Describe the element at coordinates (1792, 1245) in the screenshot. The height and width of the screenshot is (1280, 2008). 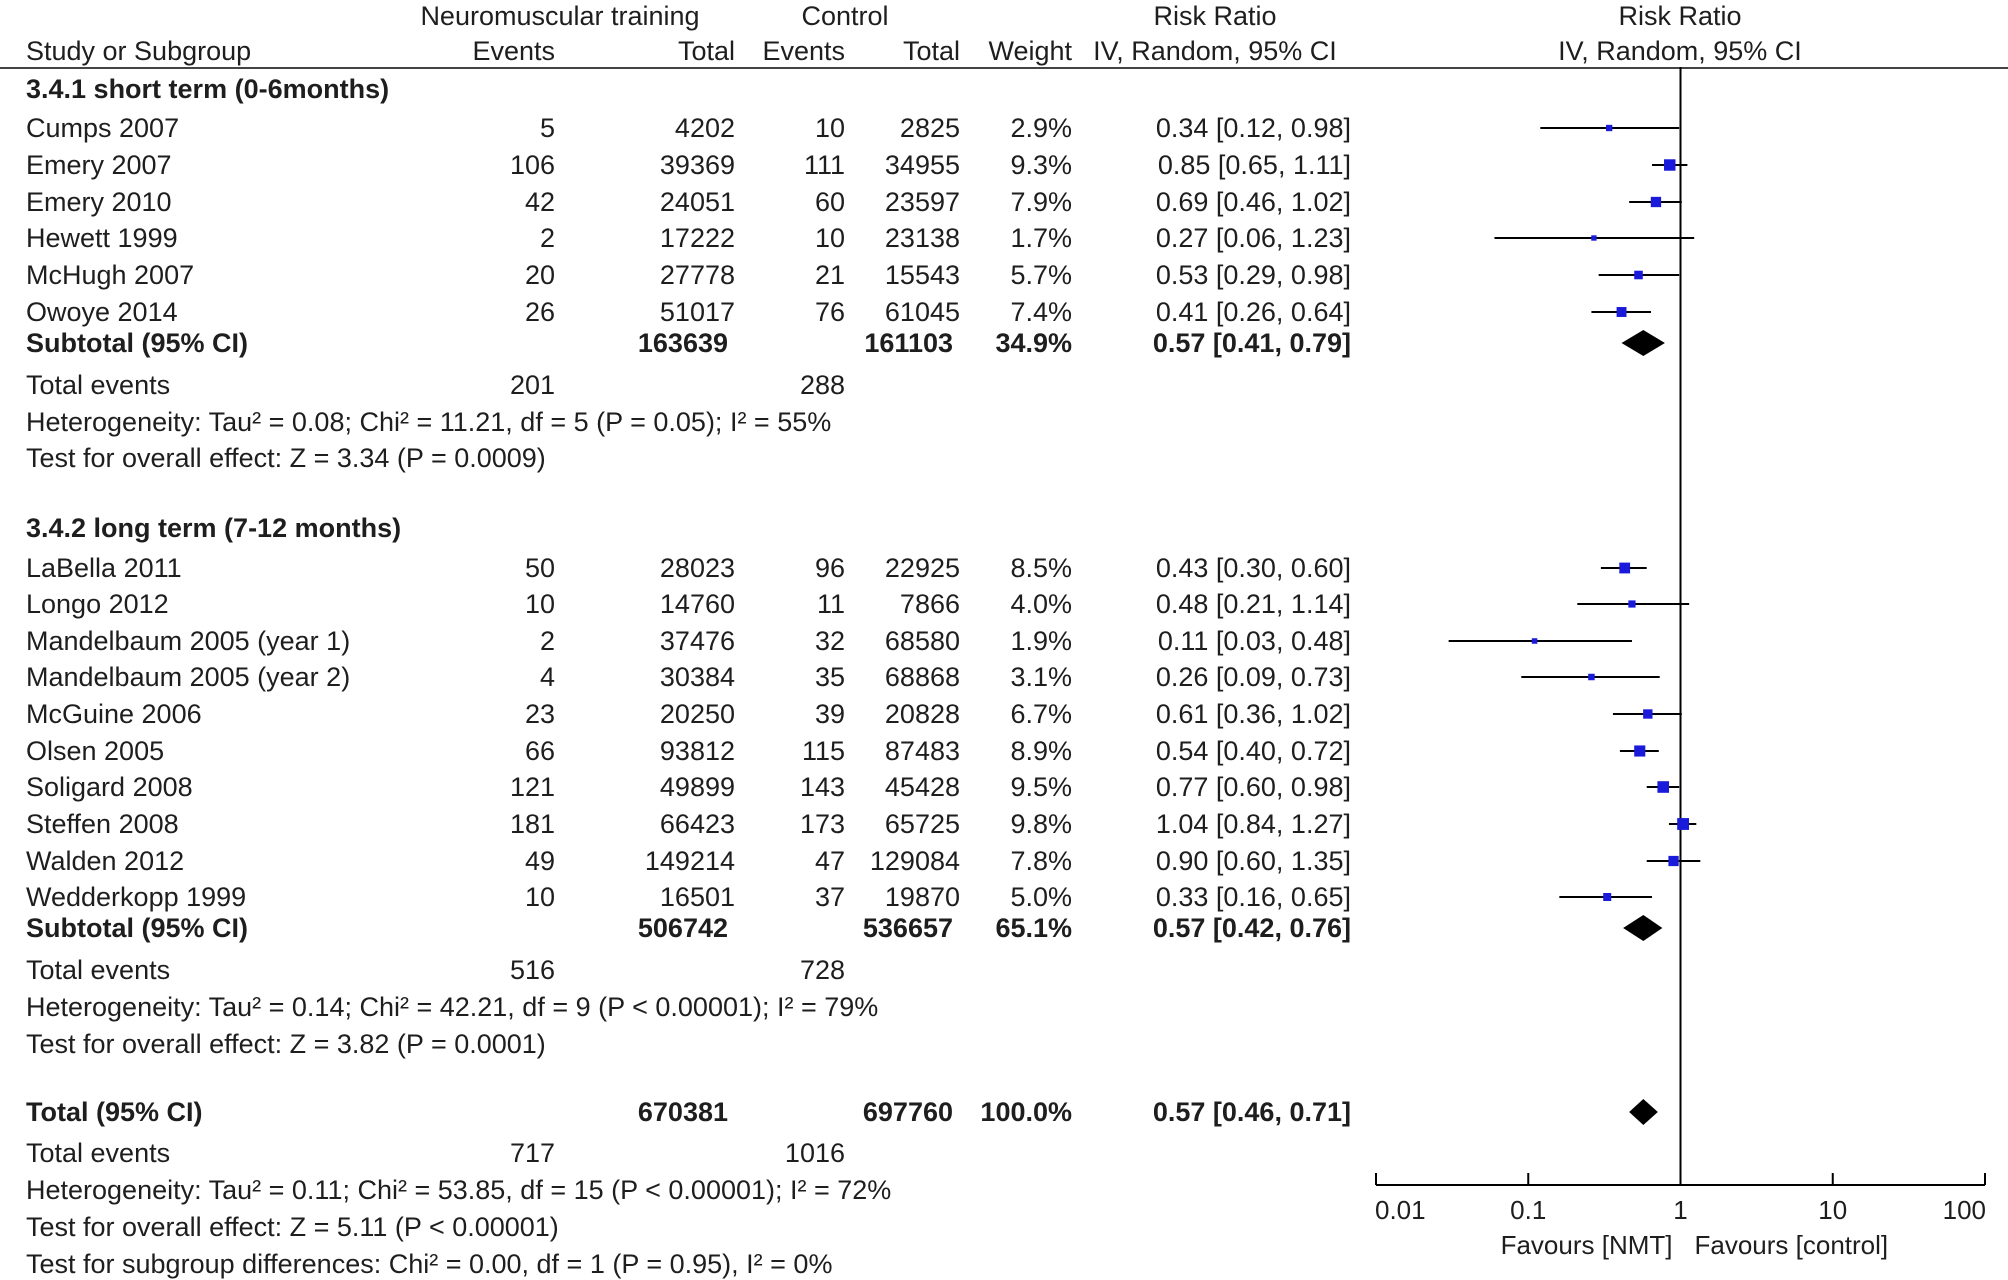
I see `favours-right-label: Favours [control]` at that location.